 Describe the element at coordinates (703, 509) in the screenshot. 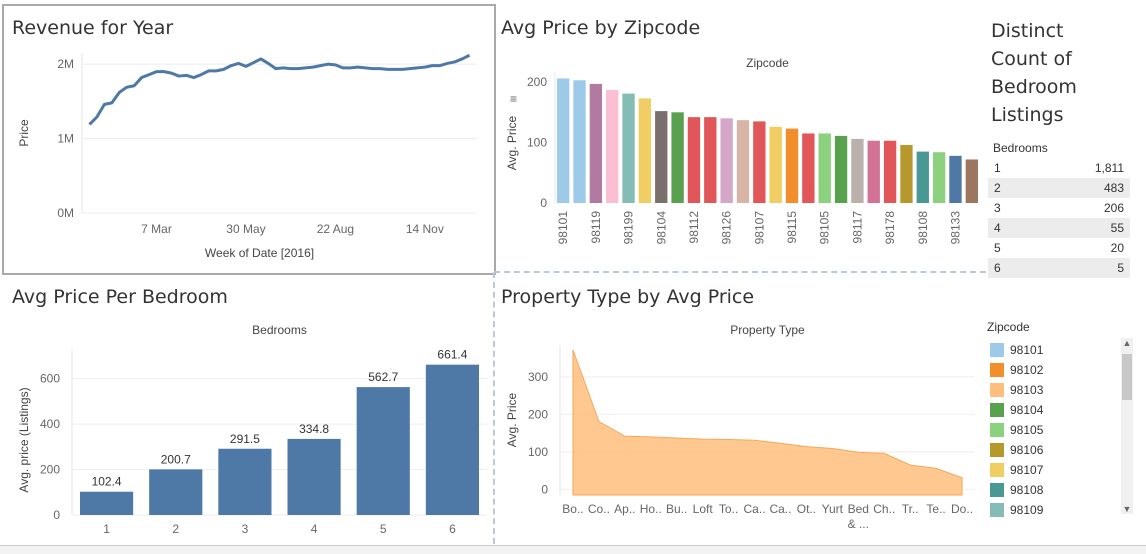

I see `x-tick-label: Loft` at that location.